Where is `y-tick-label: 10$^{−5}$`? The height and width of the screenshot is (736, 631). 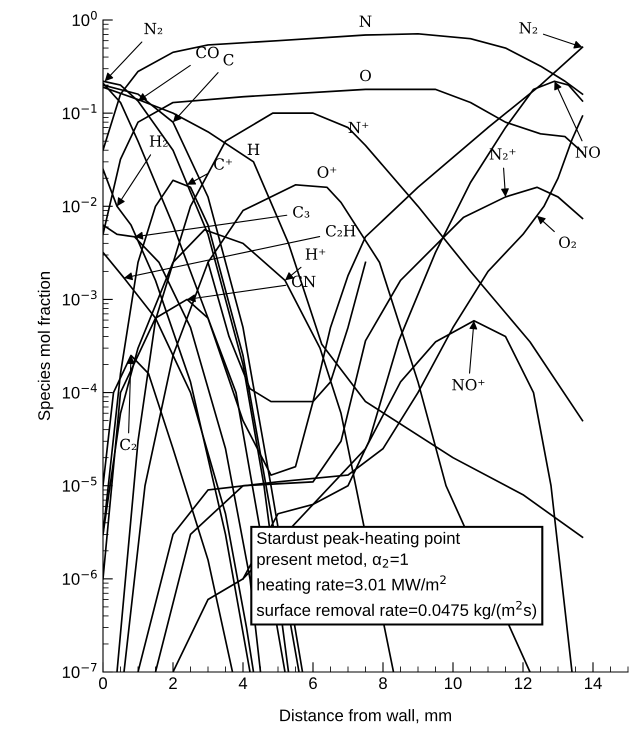
y-tick-label: 10$^{−5}$ is located at coordinates (79, 484).